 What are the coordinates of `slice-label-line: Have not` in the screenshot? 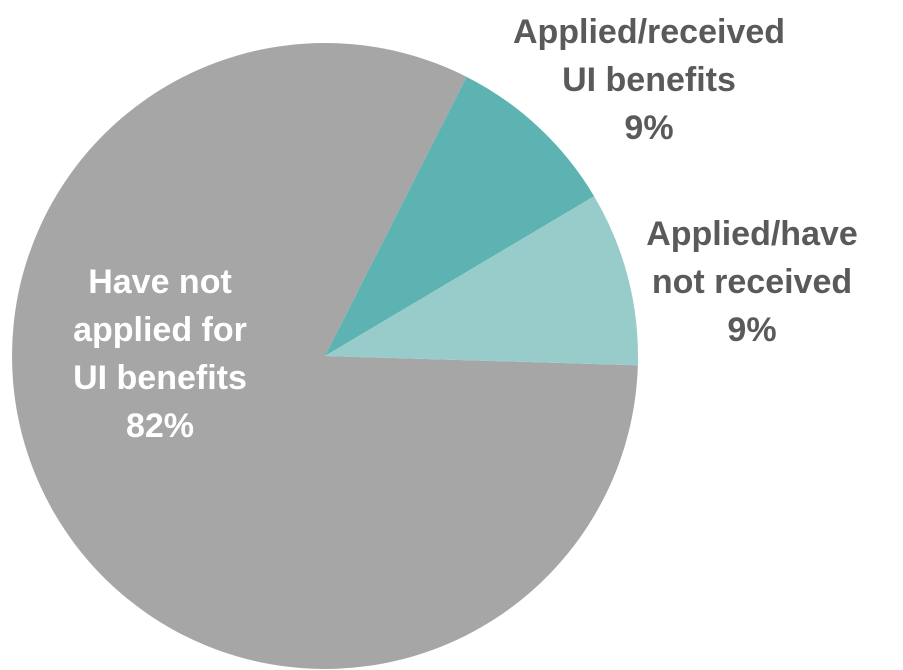 It's located at (160, 282).